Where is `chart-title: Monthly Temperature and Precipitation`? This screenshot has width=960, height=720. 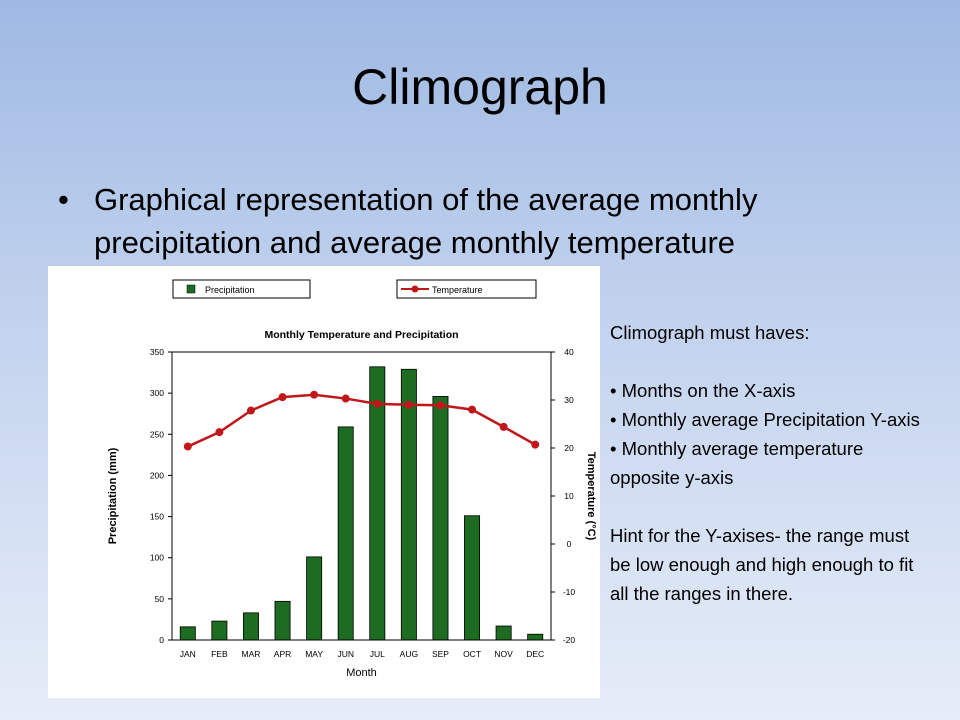
chart-title: Monthly Temperature and Precipitation is located at coordinates (361, 335).